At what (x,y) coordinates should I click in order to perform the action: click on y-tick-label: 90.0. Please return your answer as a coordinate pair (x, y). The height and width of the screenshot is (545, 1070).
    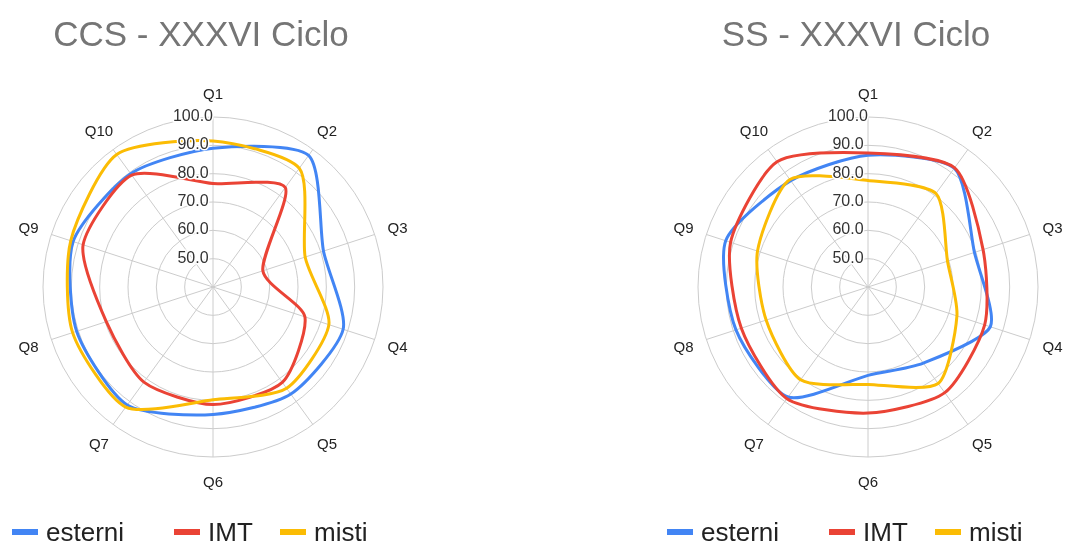
    Looking at the image, I should click on (848, 144).